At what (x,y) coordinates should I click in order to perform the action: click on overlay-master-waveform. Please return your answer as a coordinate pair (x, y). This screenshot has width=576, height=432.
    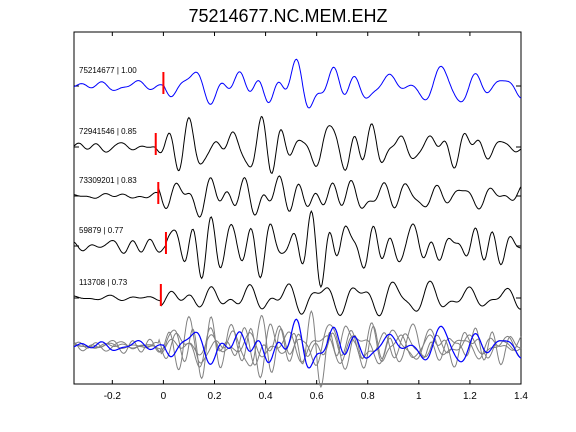
    Looking at the image, I should click on (297, 343).